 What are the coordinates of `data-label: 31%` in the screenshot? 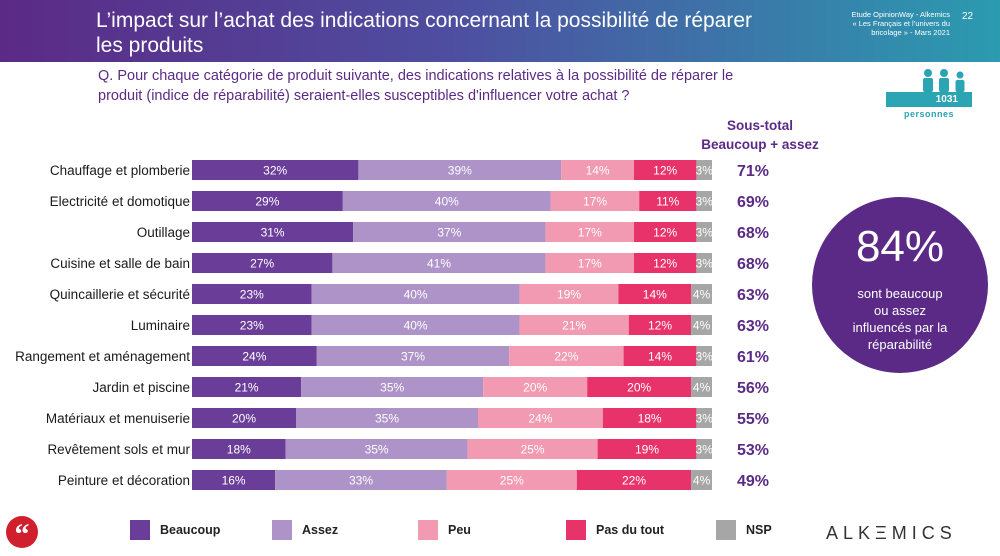 It's located at (273, 233).